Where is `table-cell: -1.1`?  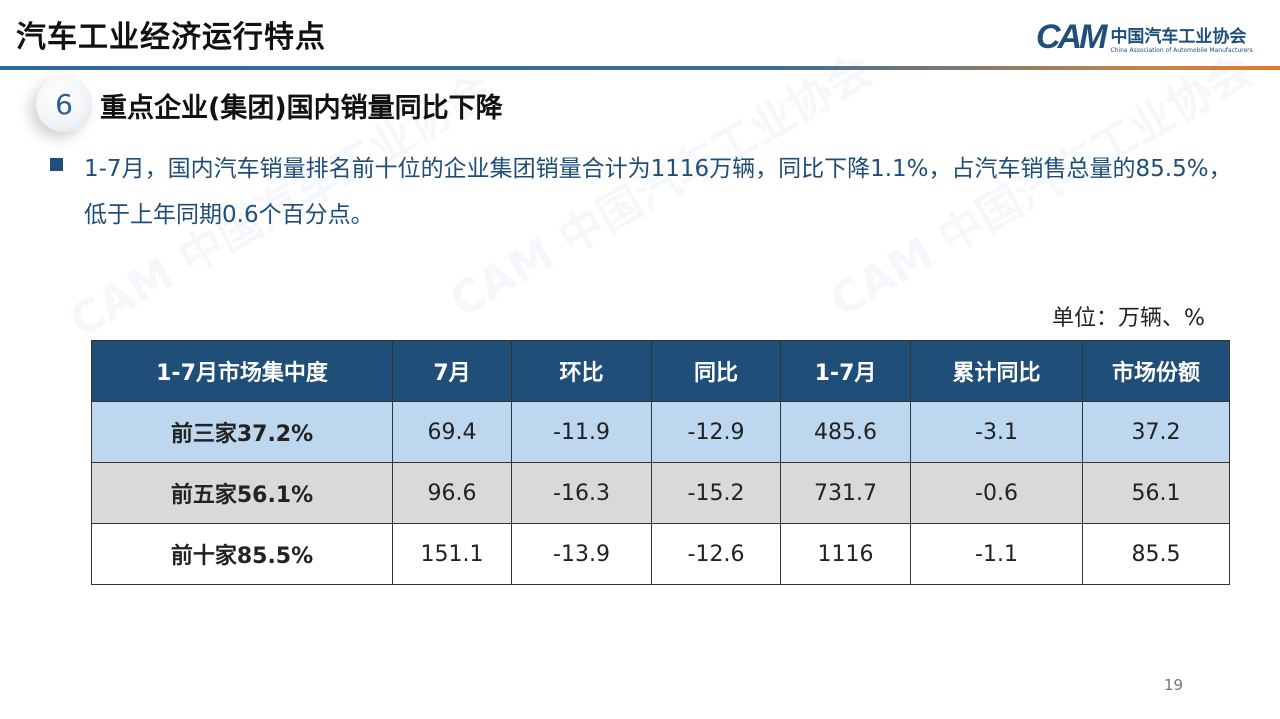 table-cell: -1.1 is located at coordinates (996, 554).